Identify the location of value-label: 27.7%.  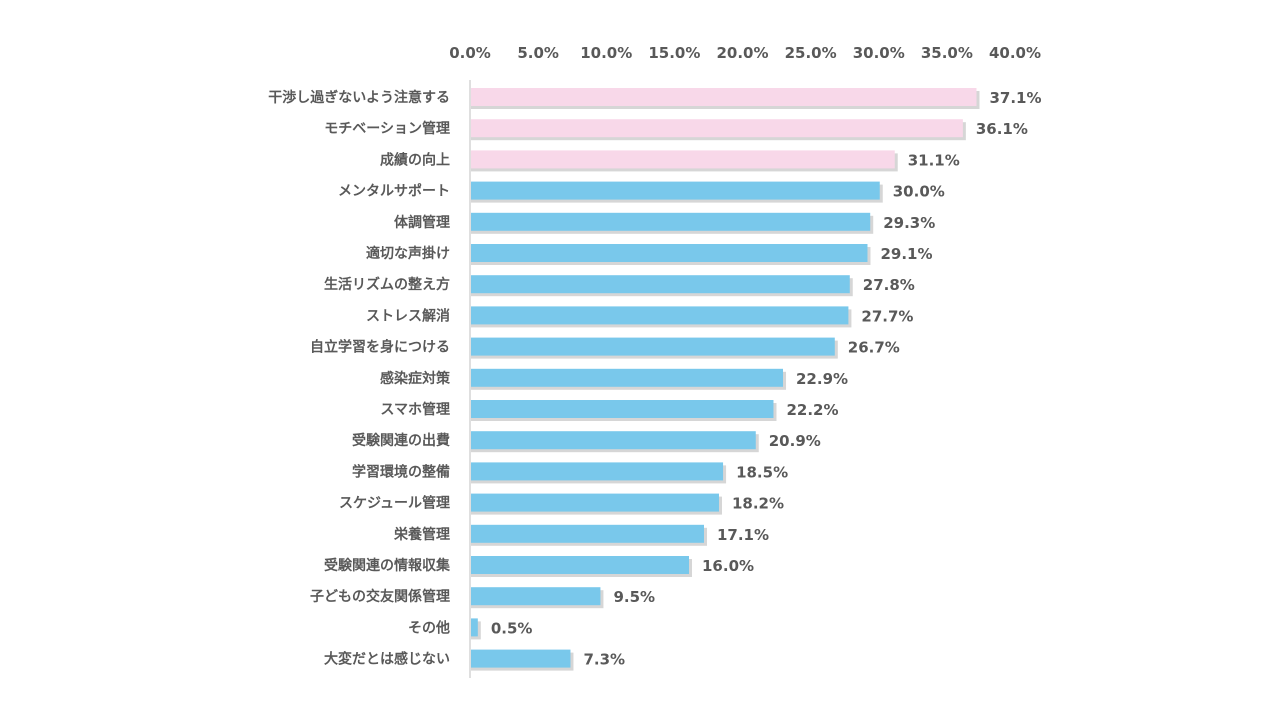
(887, 316).